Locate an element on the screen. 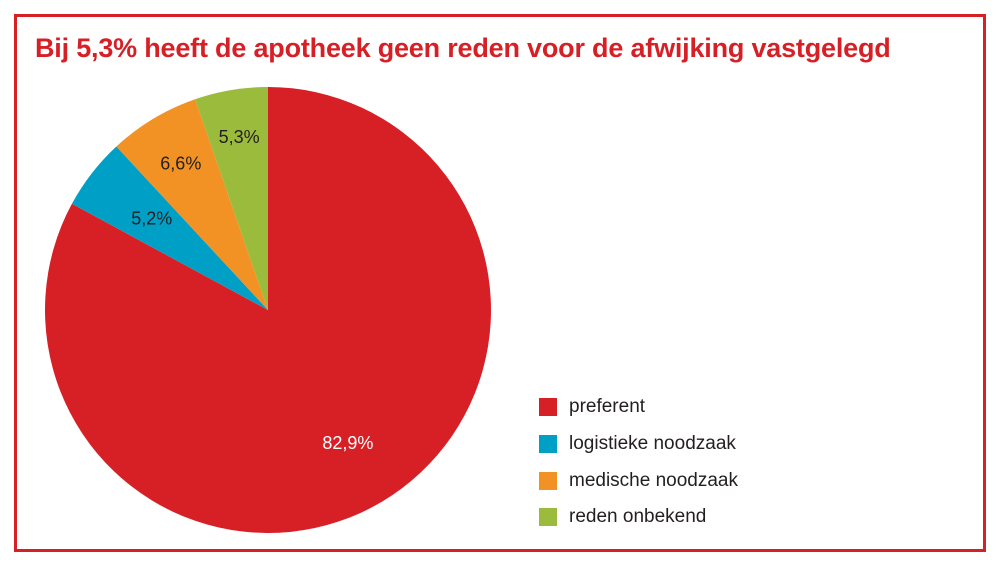 The height and width of the screenshot is (563, 1001). legend-swatch-logistieke-noodzaak is located at coordinates (548, 444).